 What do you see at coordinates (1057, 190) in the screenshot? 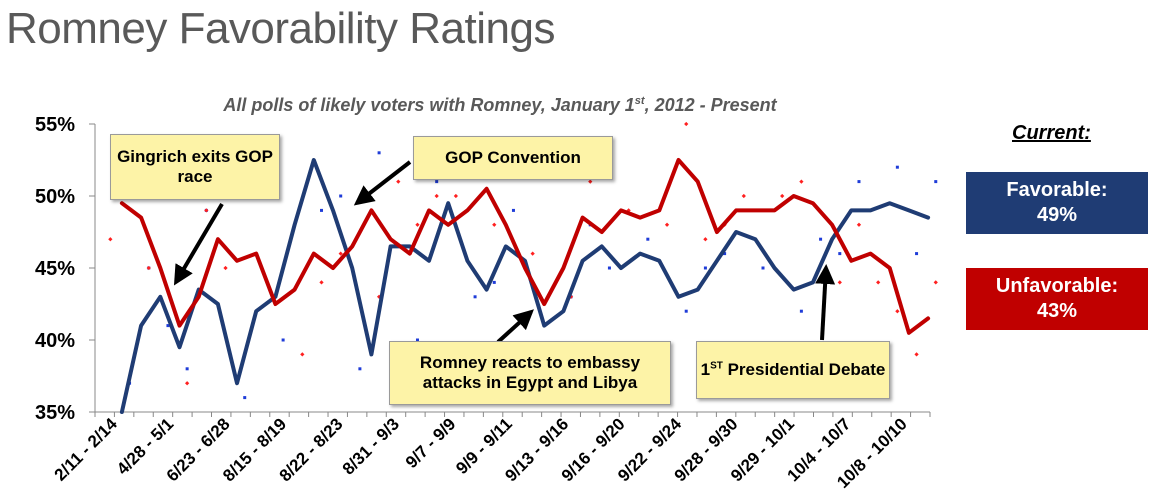
I see `favorable-label: Favorable:` at bounding box center [1057, 190].